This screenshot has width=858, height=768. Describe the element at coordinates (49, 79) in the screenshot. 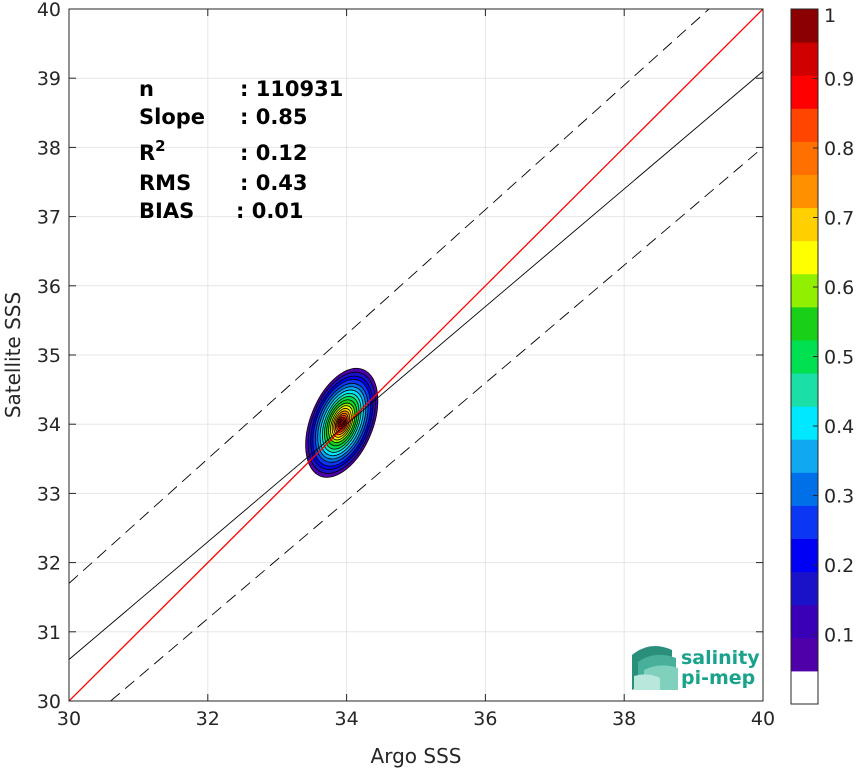

I see `y-tick-label: 39` at that location.